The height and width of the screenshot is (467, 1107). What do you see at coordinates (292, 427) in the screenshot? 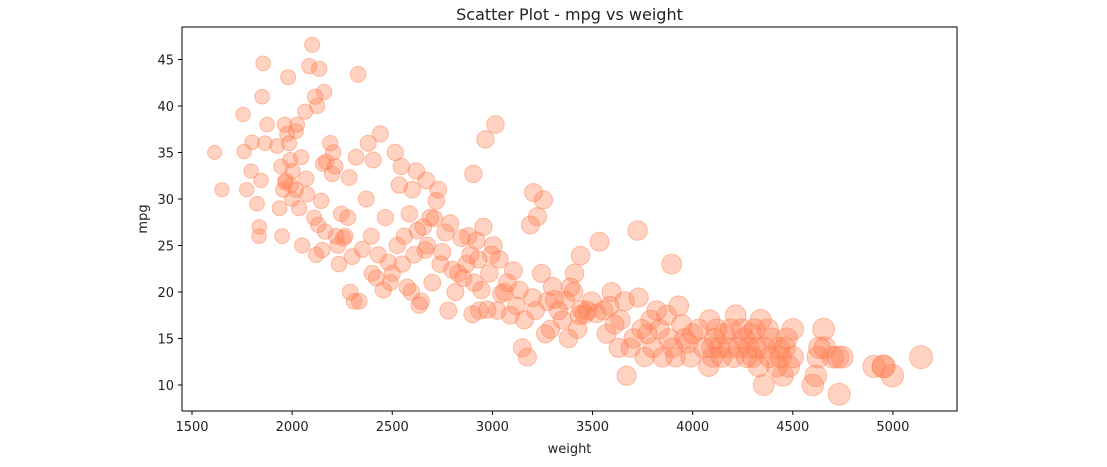
I see `x-tick-label: 2000` at bounding box center [292, 427].